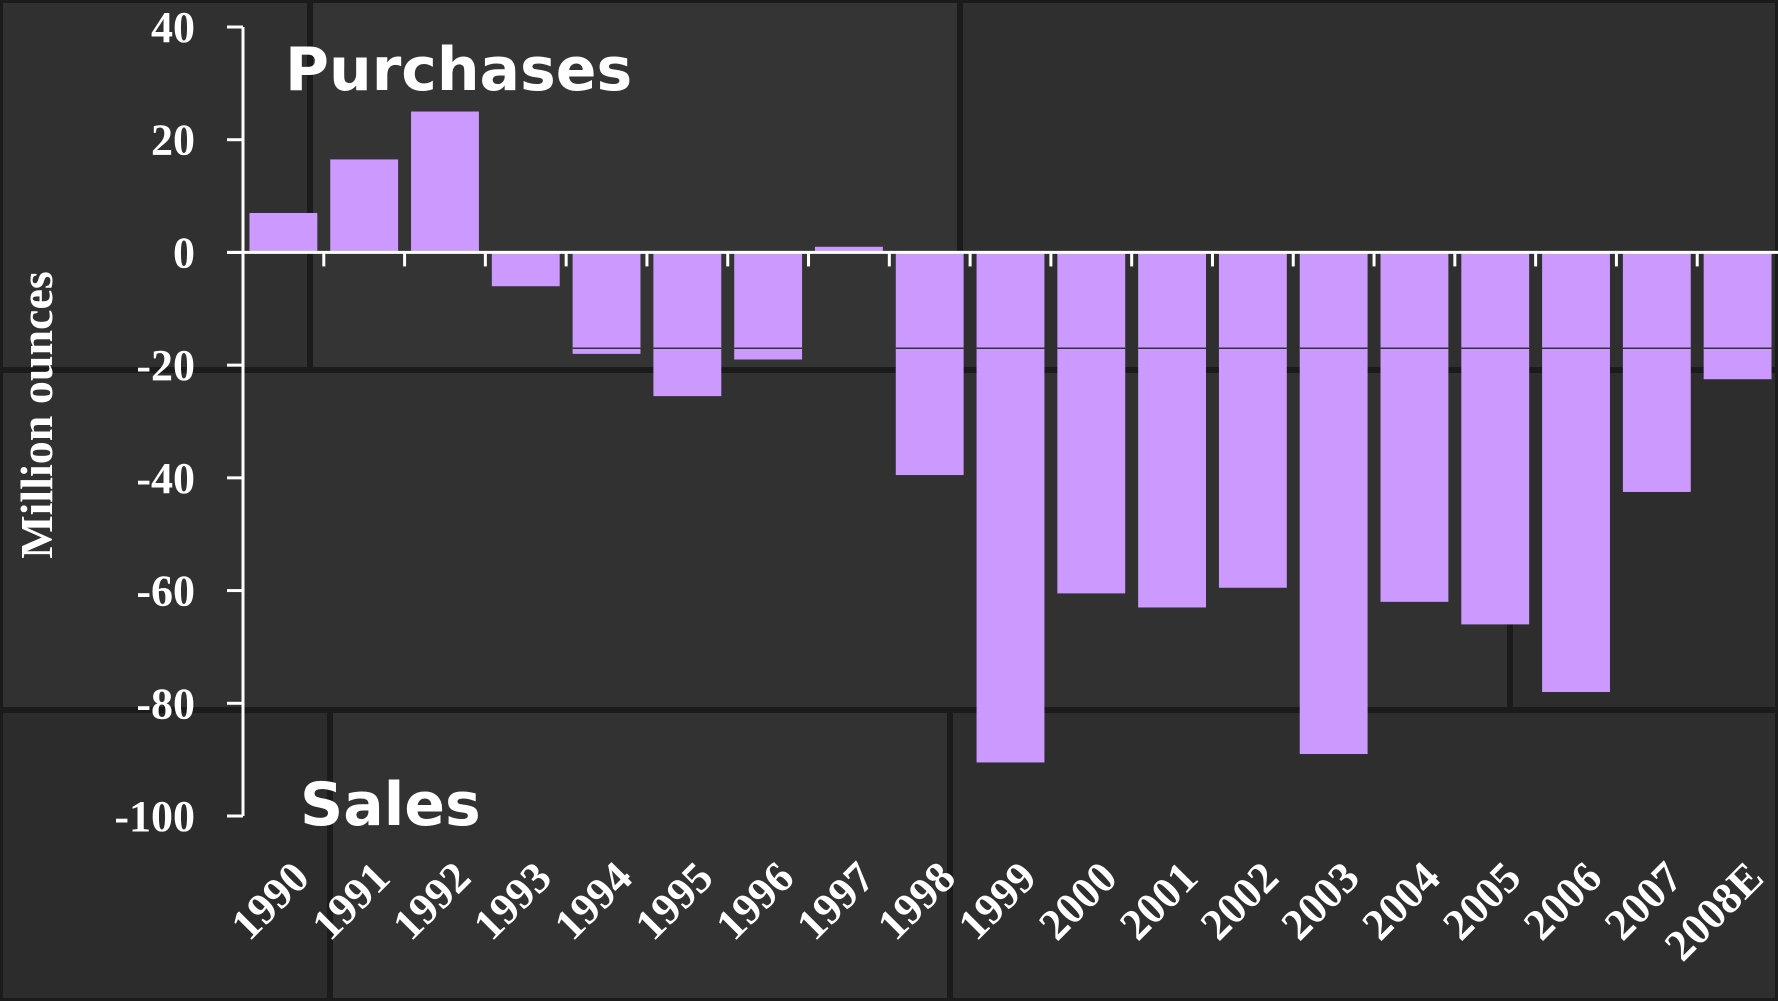 The height and width of the screenshot is (1001, 1778). Describe the element at coordinates (1010, 507) in the screenshot. I see `bar-1999` at that location.